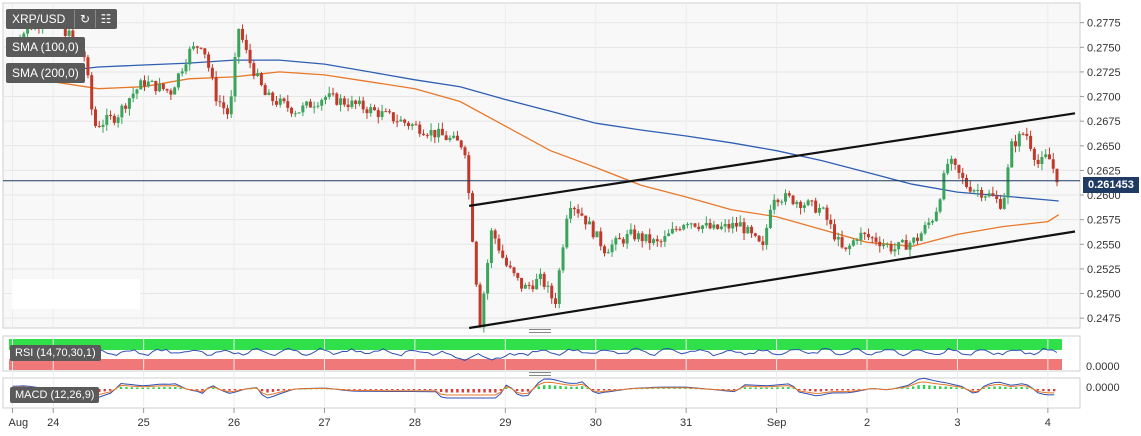 The height and width of the screenshot is (436, 1141). What do you see at coordinates (55, 395) in the screenshot?
I see `macd-label: MACD (12,26,9)` at bounding box center [55, 395].